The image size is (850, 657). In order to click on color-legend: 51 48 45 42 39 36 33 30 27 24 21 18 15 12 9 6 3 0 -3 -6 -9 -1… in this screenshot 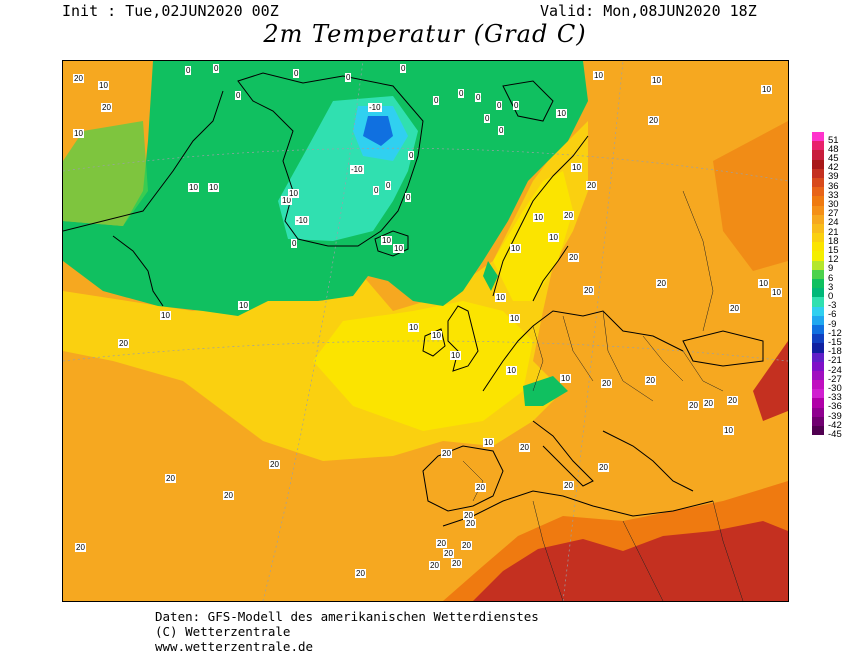, I will do `click(827, 286)`.